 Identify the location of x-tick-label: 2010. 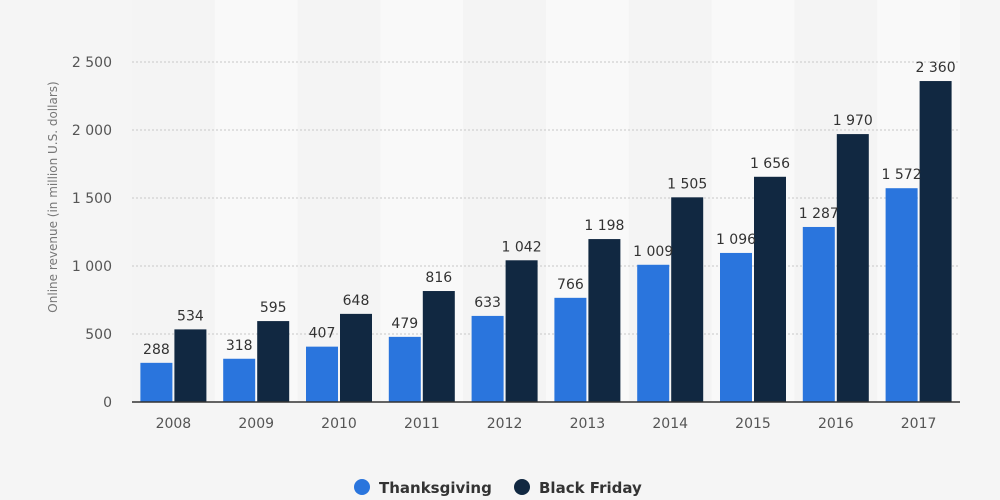
(339, 424).